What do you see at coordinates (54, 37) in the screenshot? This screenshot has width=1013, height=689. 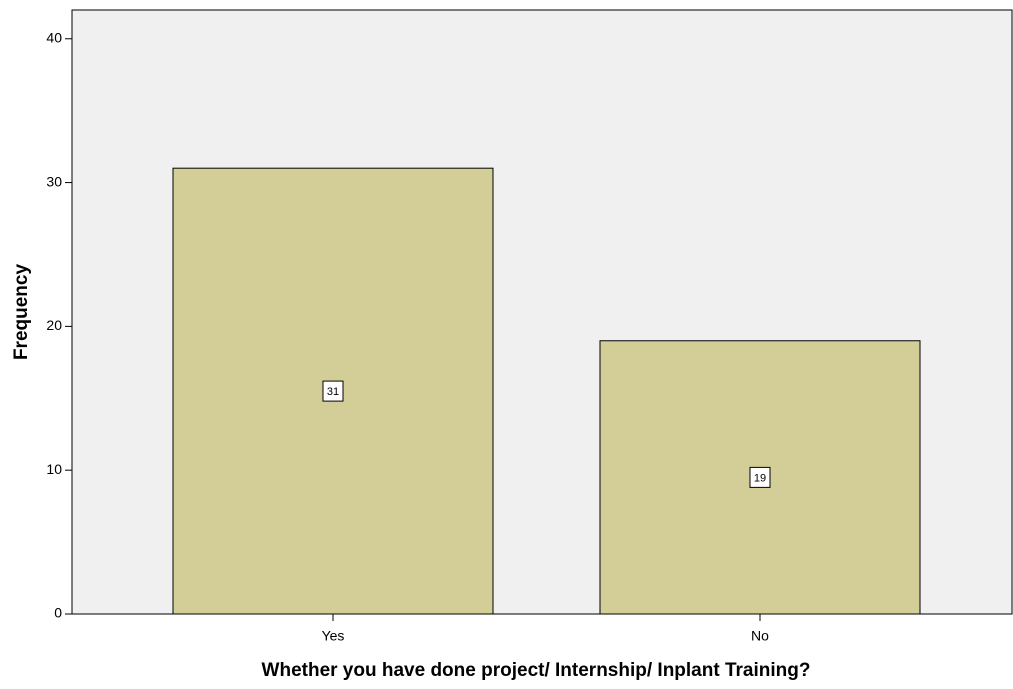 I see `y-tick-label: 40` at bounding box center [54, 37].